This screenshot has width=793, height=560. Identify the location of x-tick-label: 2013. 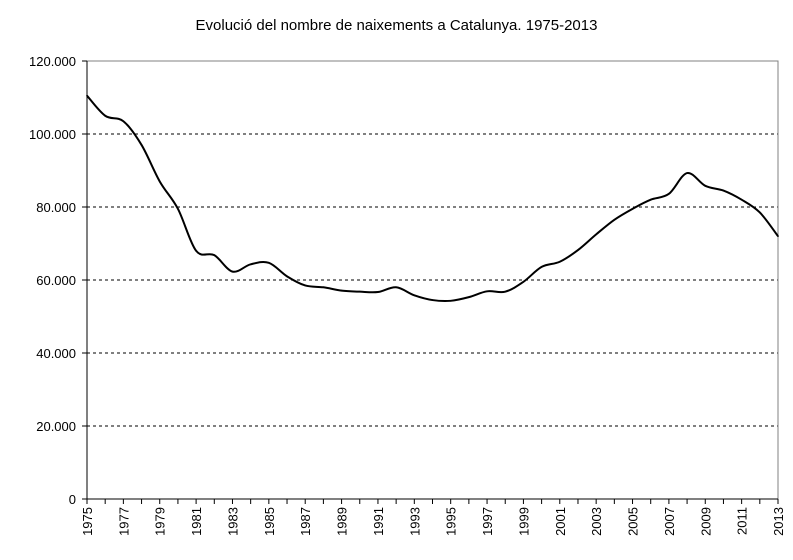
(778, 521).